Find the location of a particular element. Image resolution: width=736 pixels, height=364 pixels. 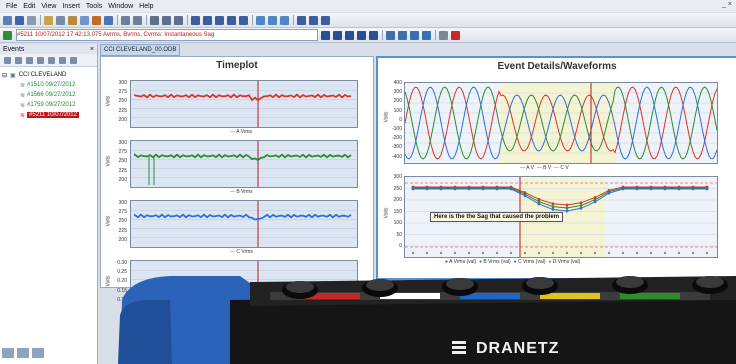

bookmark-icon is located at coordinates (443, 35).